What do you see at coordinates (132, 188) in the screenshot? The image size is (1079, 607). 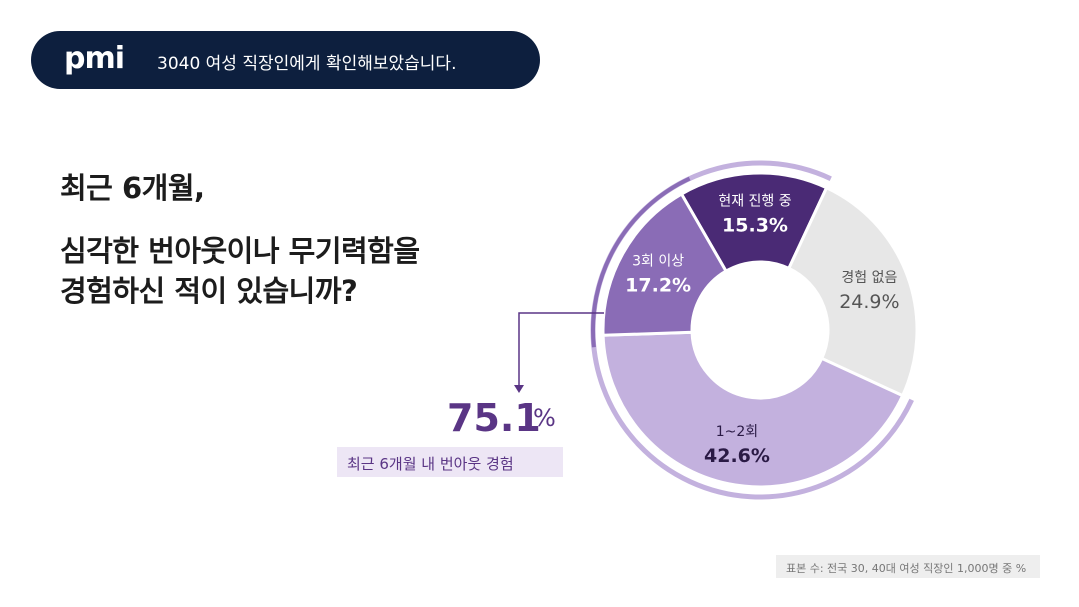 I see `question-line-1: 최근 6개월,` at bounding box center [132, 188].